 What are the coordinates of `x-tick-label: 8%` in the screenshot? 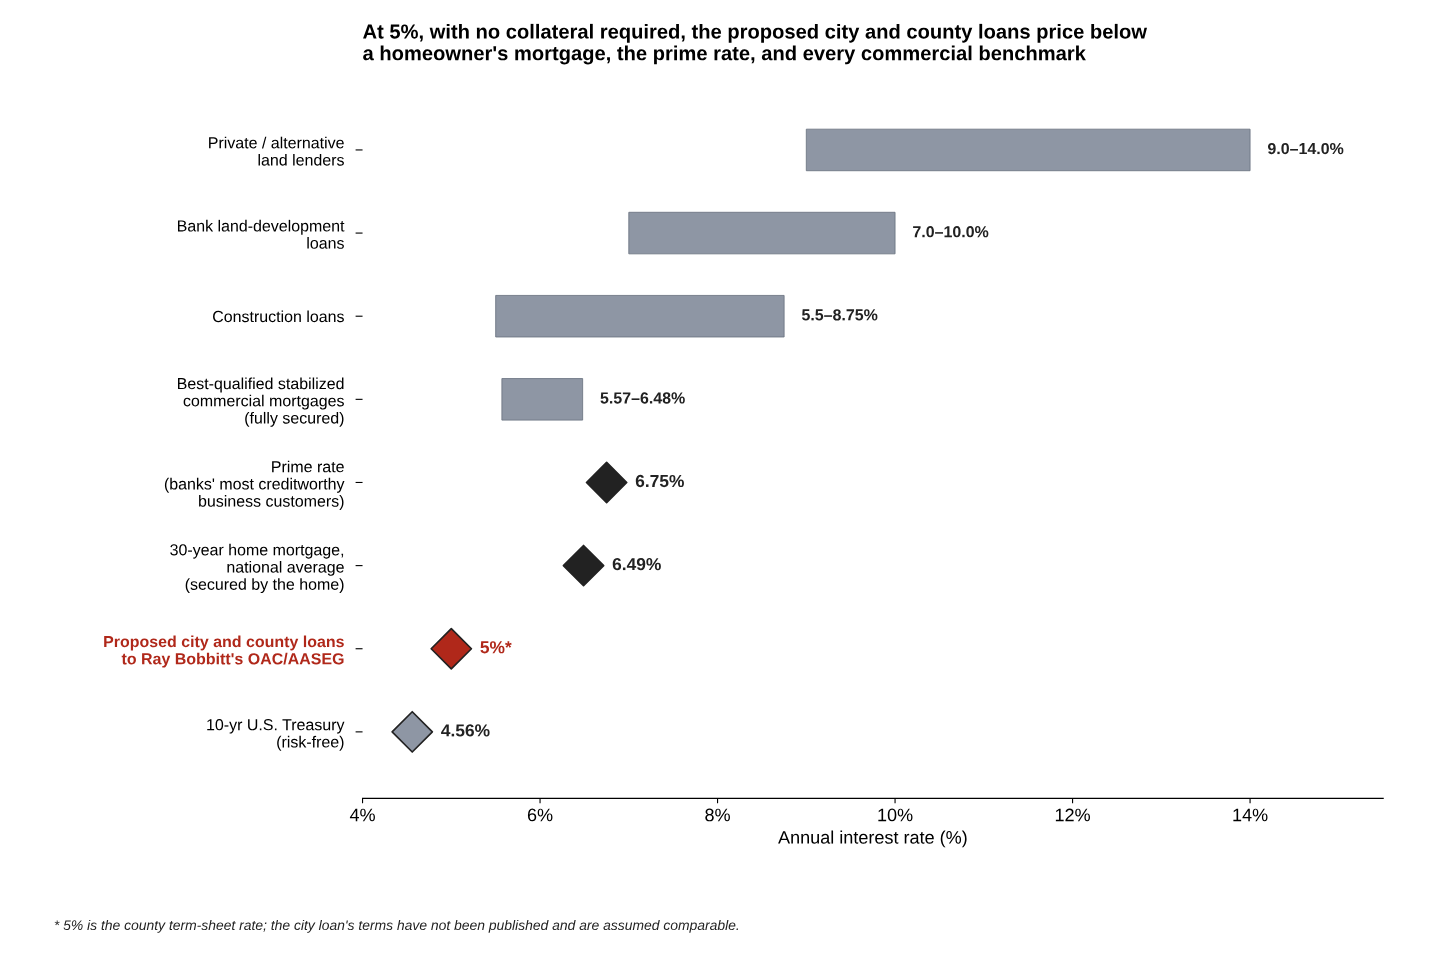 It's located at (717, 815).